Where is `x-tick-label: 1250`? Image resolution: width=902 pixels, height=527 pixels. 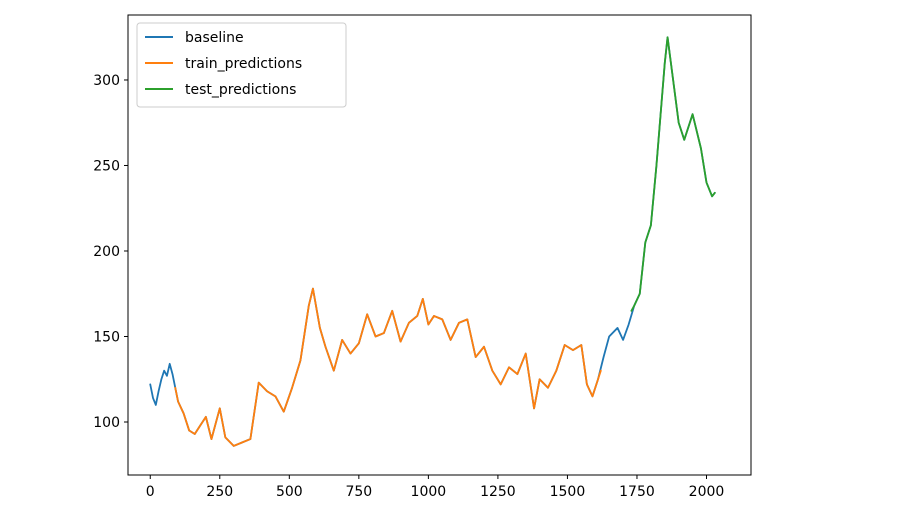 x-tick-label: 1250 is located at coordinates (498, 492).